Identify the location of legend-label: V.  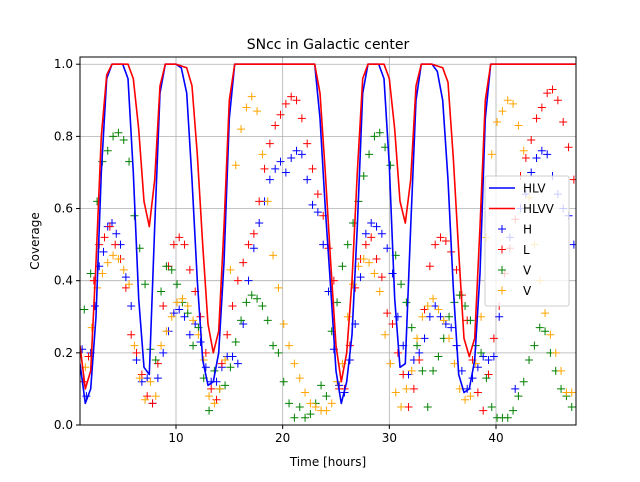
(527, 271).